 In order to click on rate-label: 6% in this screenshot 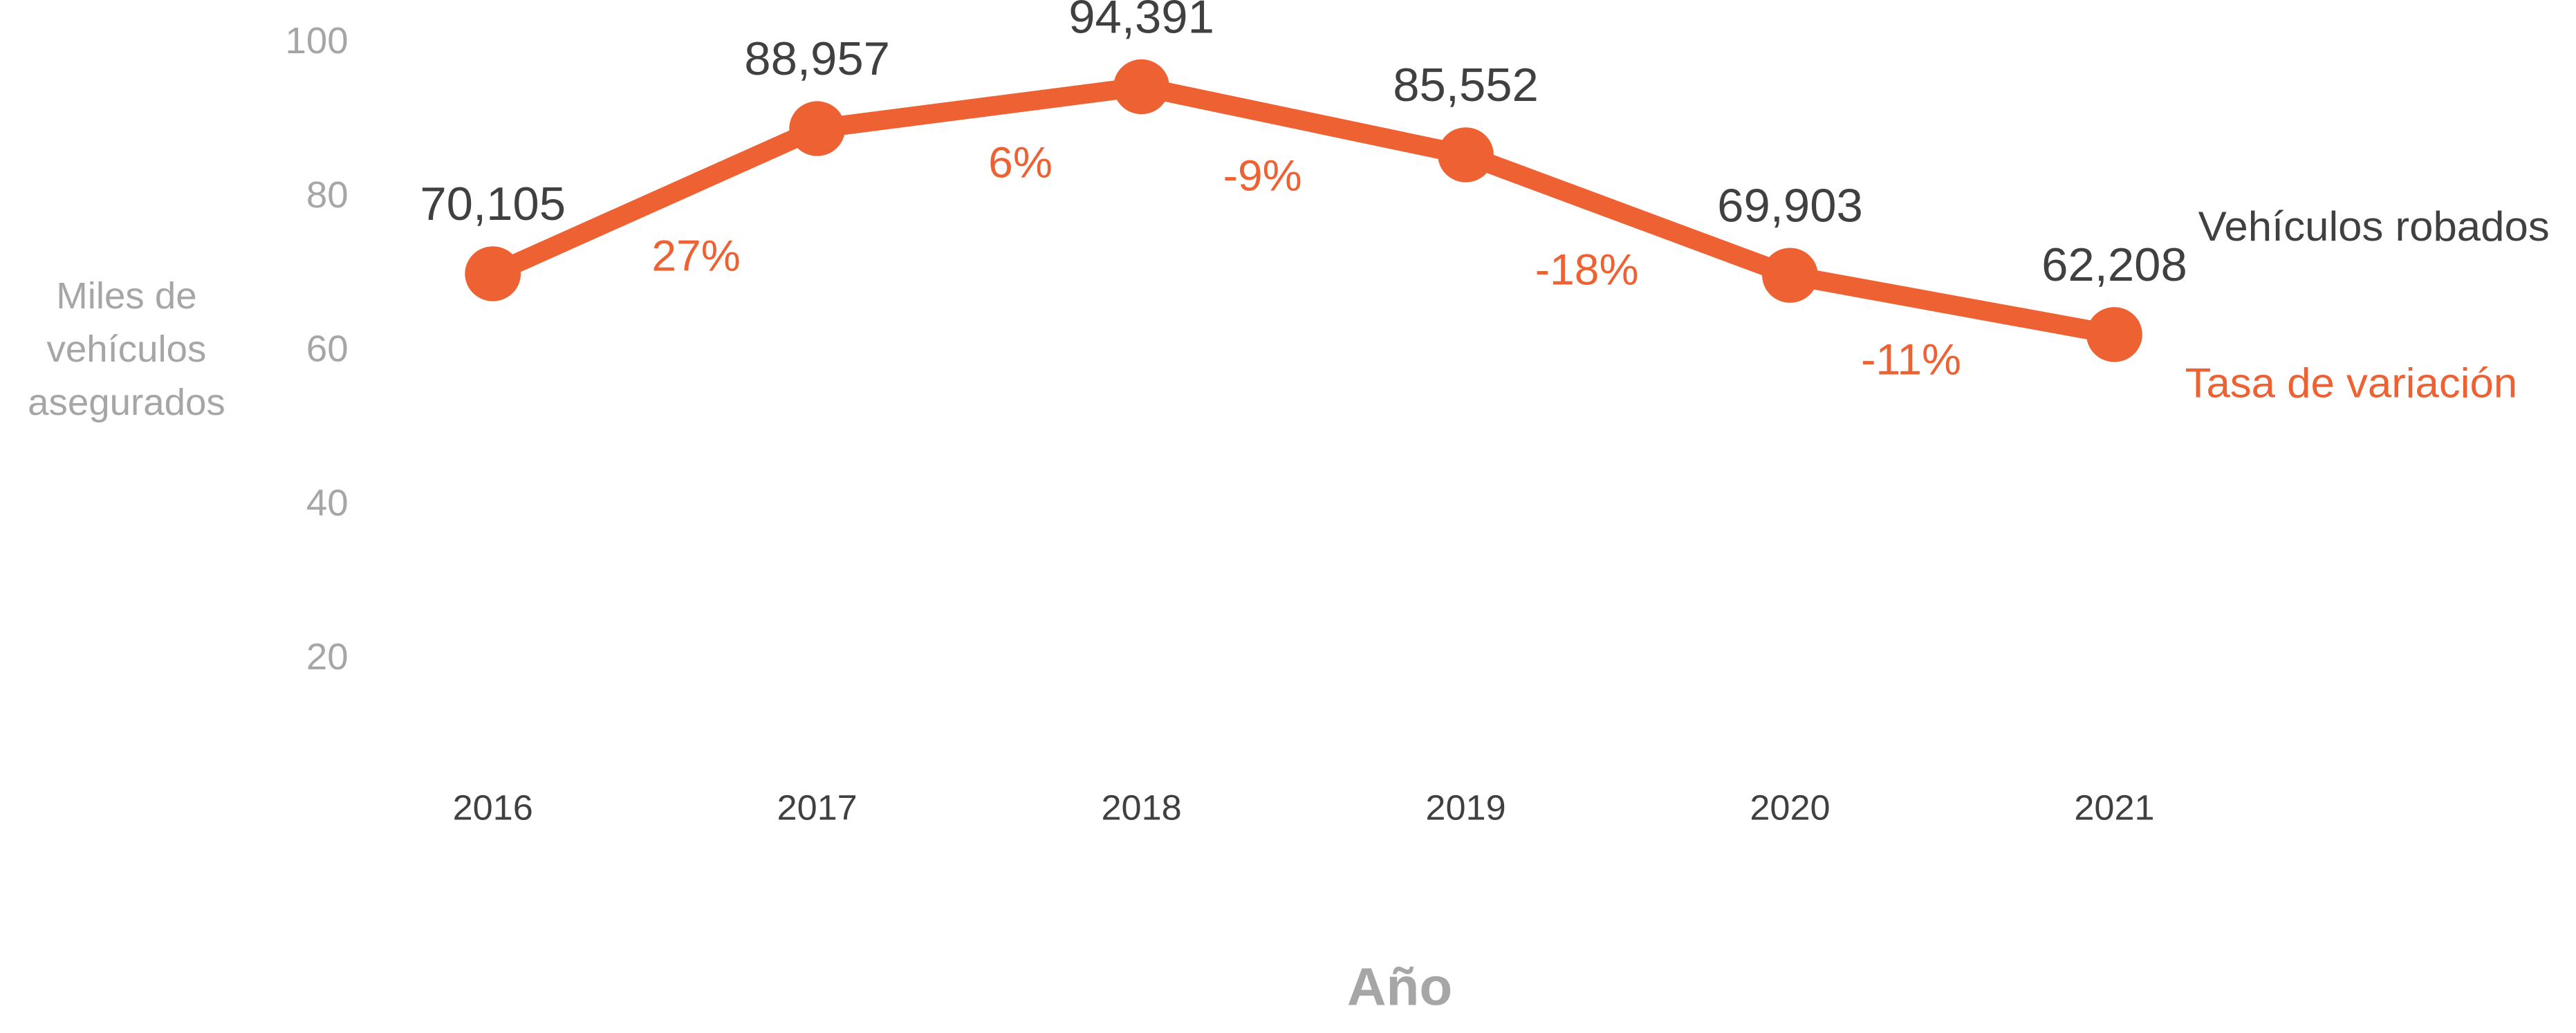, I will do `click(1021, 162)`.